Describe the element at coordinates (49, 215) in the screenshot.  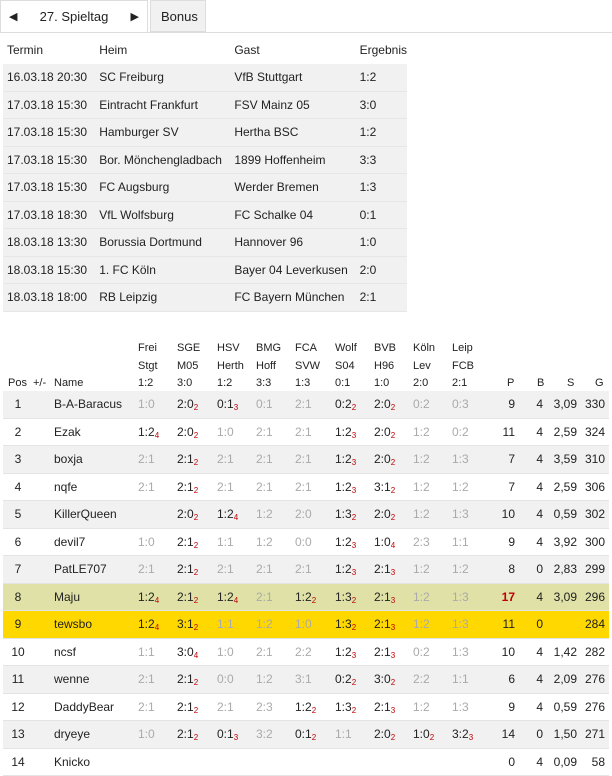
I see `fixture-date: 17.03.18 18:30` at that location.